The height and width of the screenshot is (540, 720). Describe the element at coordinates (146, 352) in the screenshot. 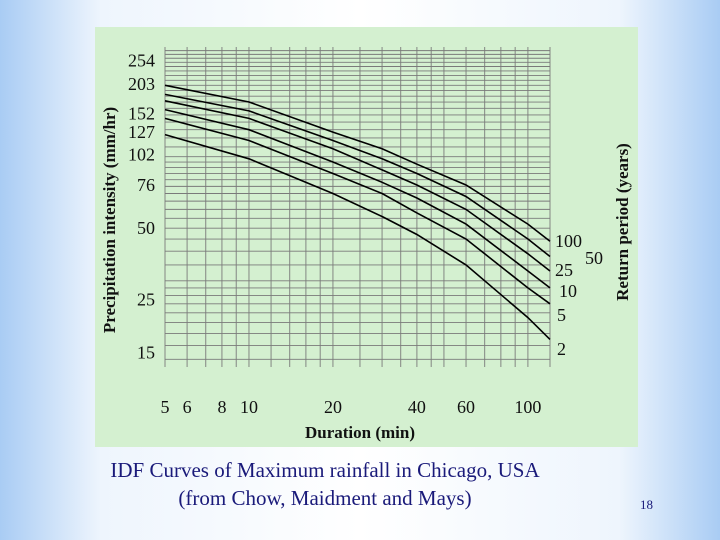

I see `y-tick-label: 15` at that location.